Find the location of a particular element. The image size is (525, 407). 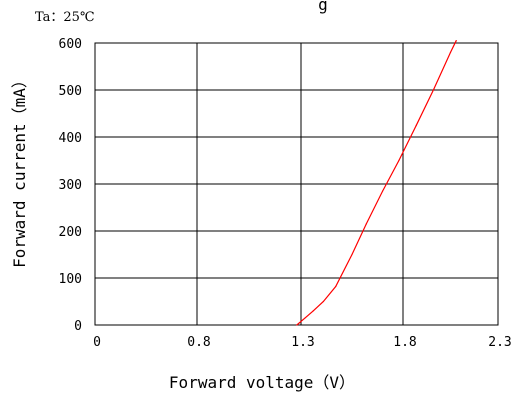

x-tick-label: 1.3 is located at coordinates (302, 342).